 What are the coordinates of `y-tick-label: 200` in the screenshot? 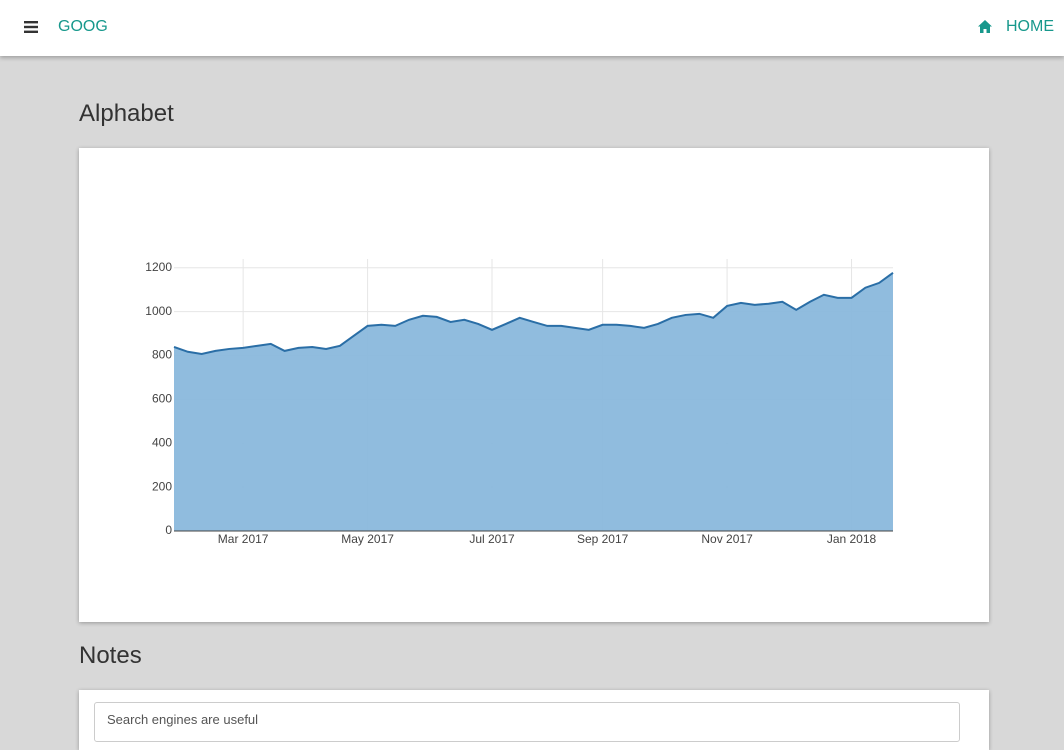 It's located at (162, 486).